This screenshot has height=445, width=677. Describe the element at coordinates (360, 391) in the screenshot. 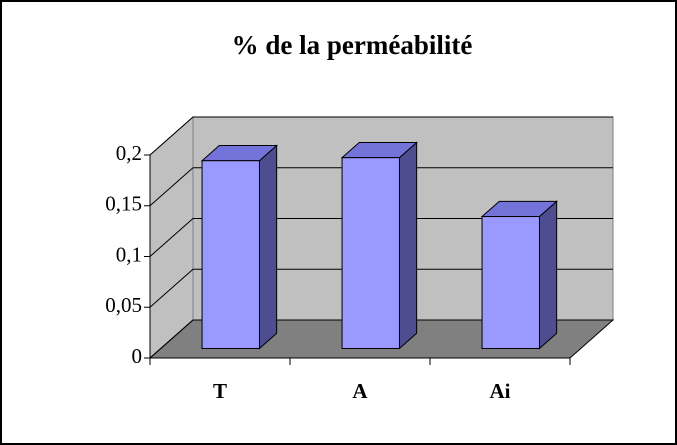

I see `x-tick-label: A` at that location.